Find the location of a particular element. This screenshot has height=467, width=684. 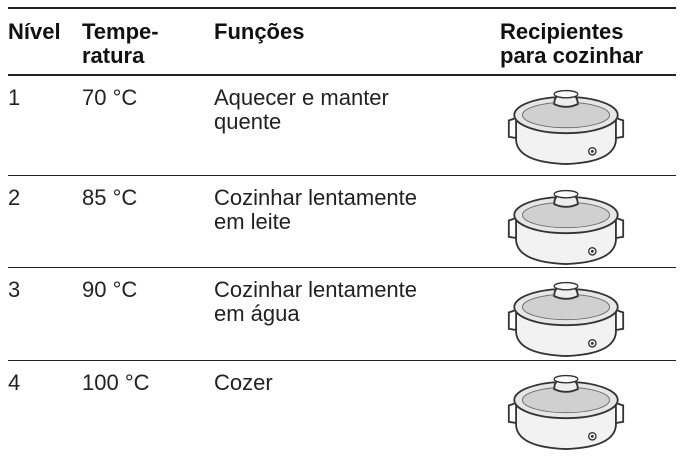

body-cell: 3 is located at coordinates (14, 289).